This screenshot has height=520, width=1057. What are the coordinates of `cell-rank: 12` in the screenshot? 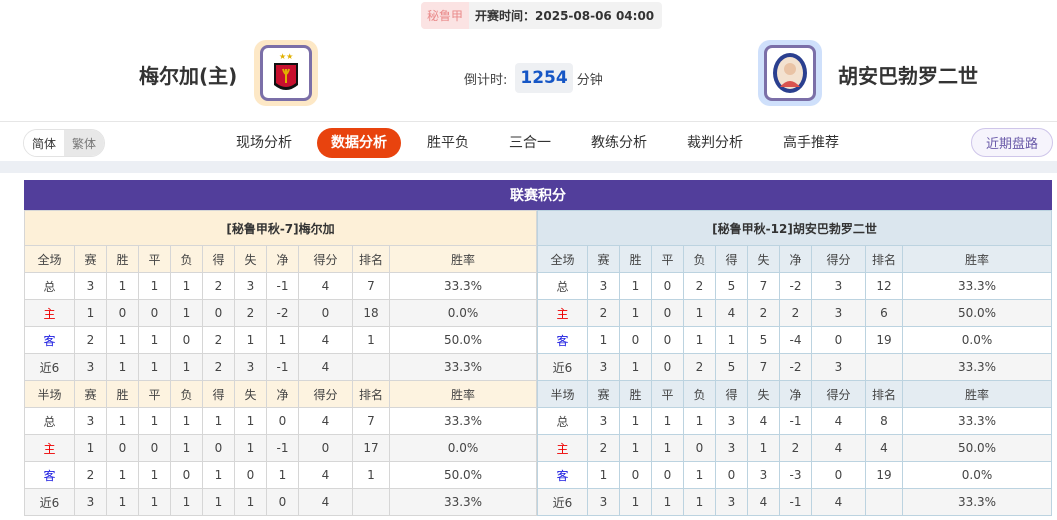 It's located at (884, 286).